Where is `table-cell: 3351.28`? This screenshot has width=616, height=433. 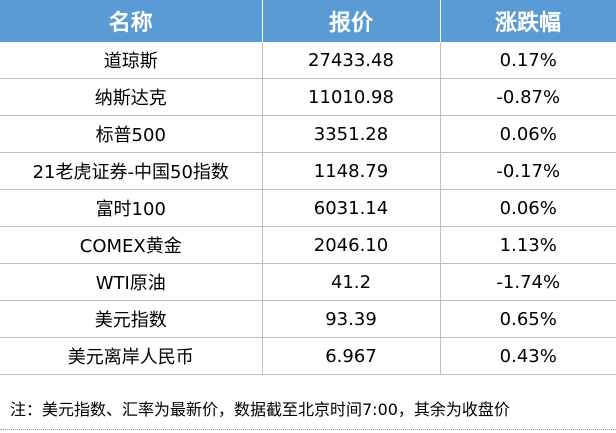
table-cell: 3351.28 is located at coordinates (351, 134).